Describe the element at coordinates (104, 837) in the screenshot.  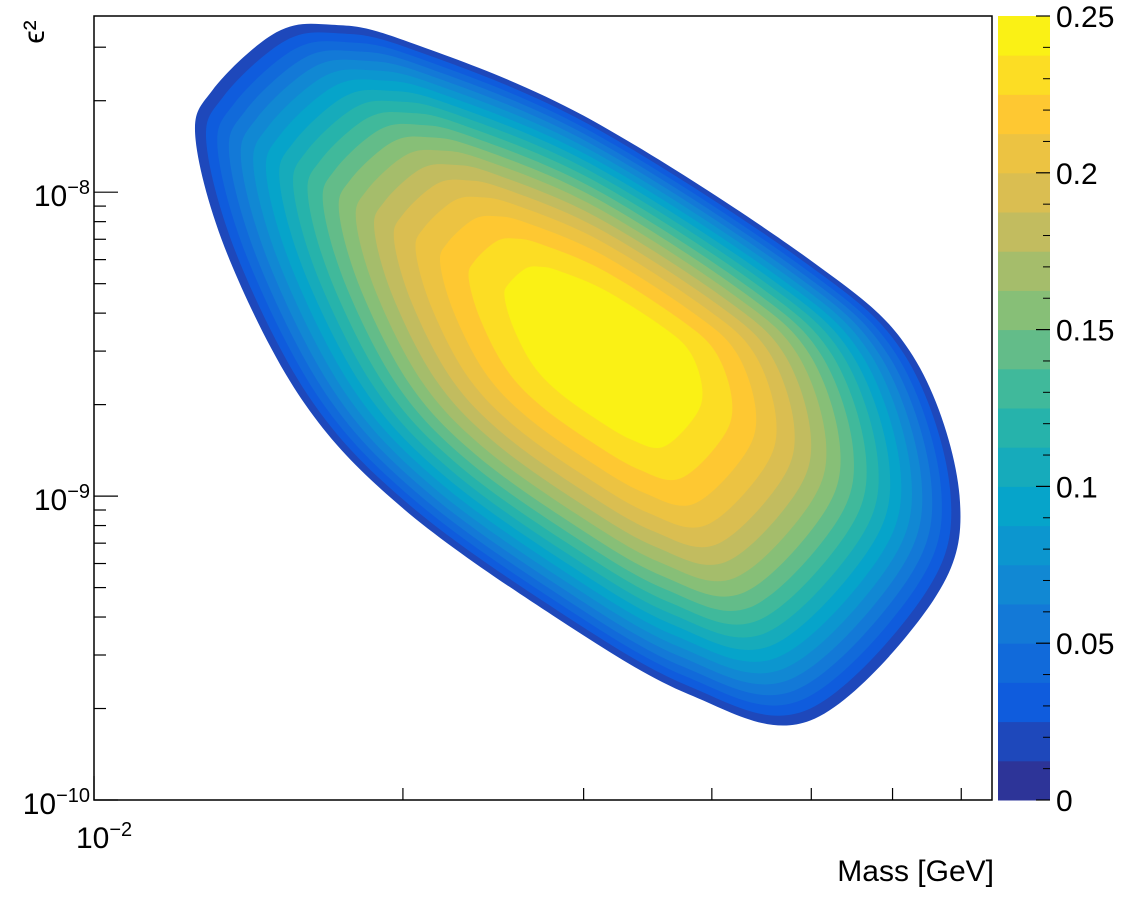
I see `x-tick-label: 10−2` at that location.